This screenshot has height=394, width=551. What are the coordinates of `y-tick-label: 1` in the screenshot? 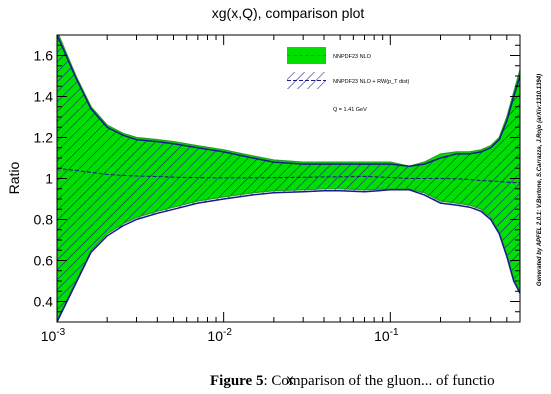 It's located at (49, 179).